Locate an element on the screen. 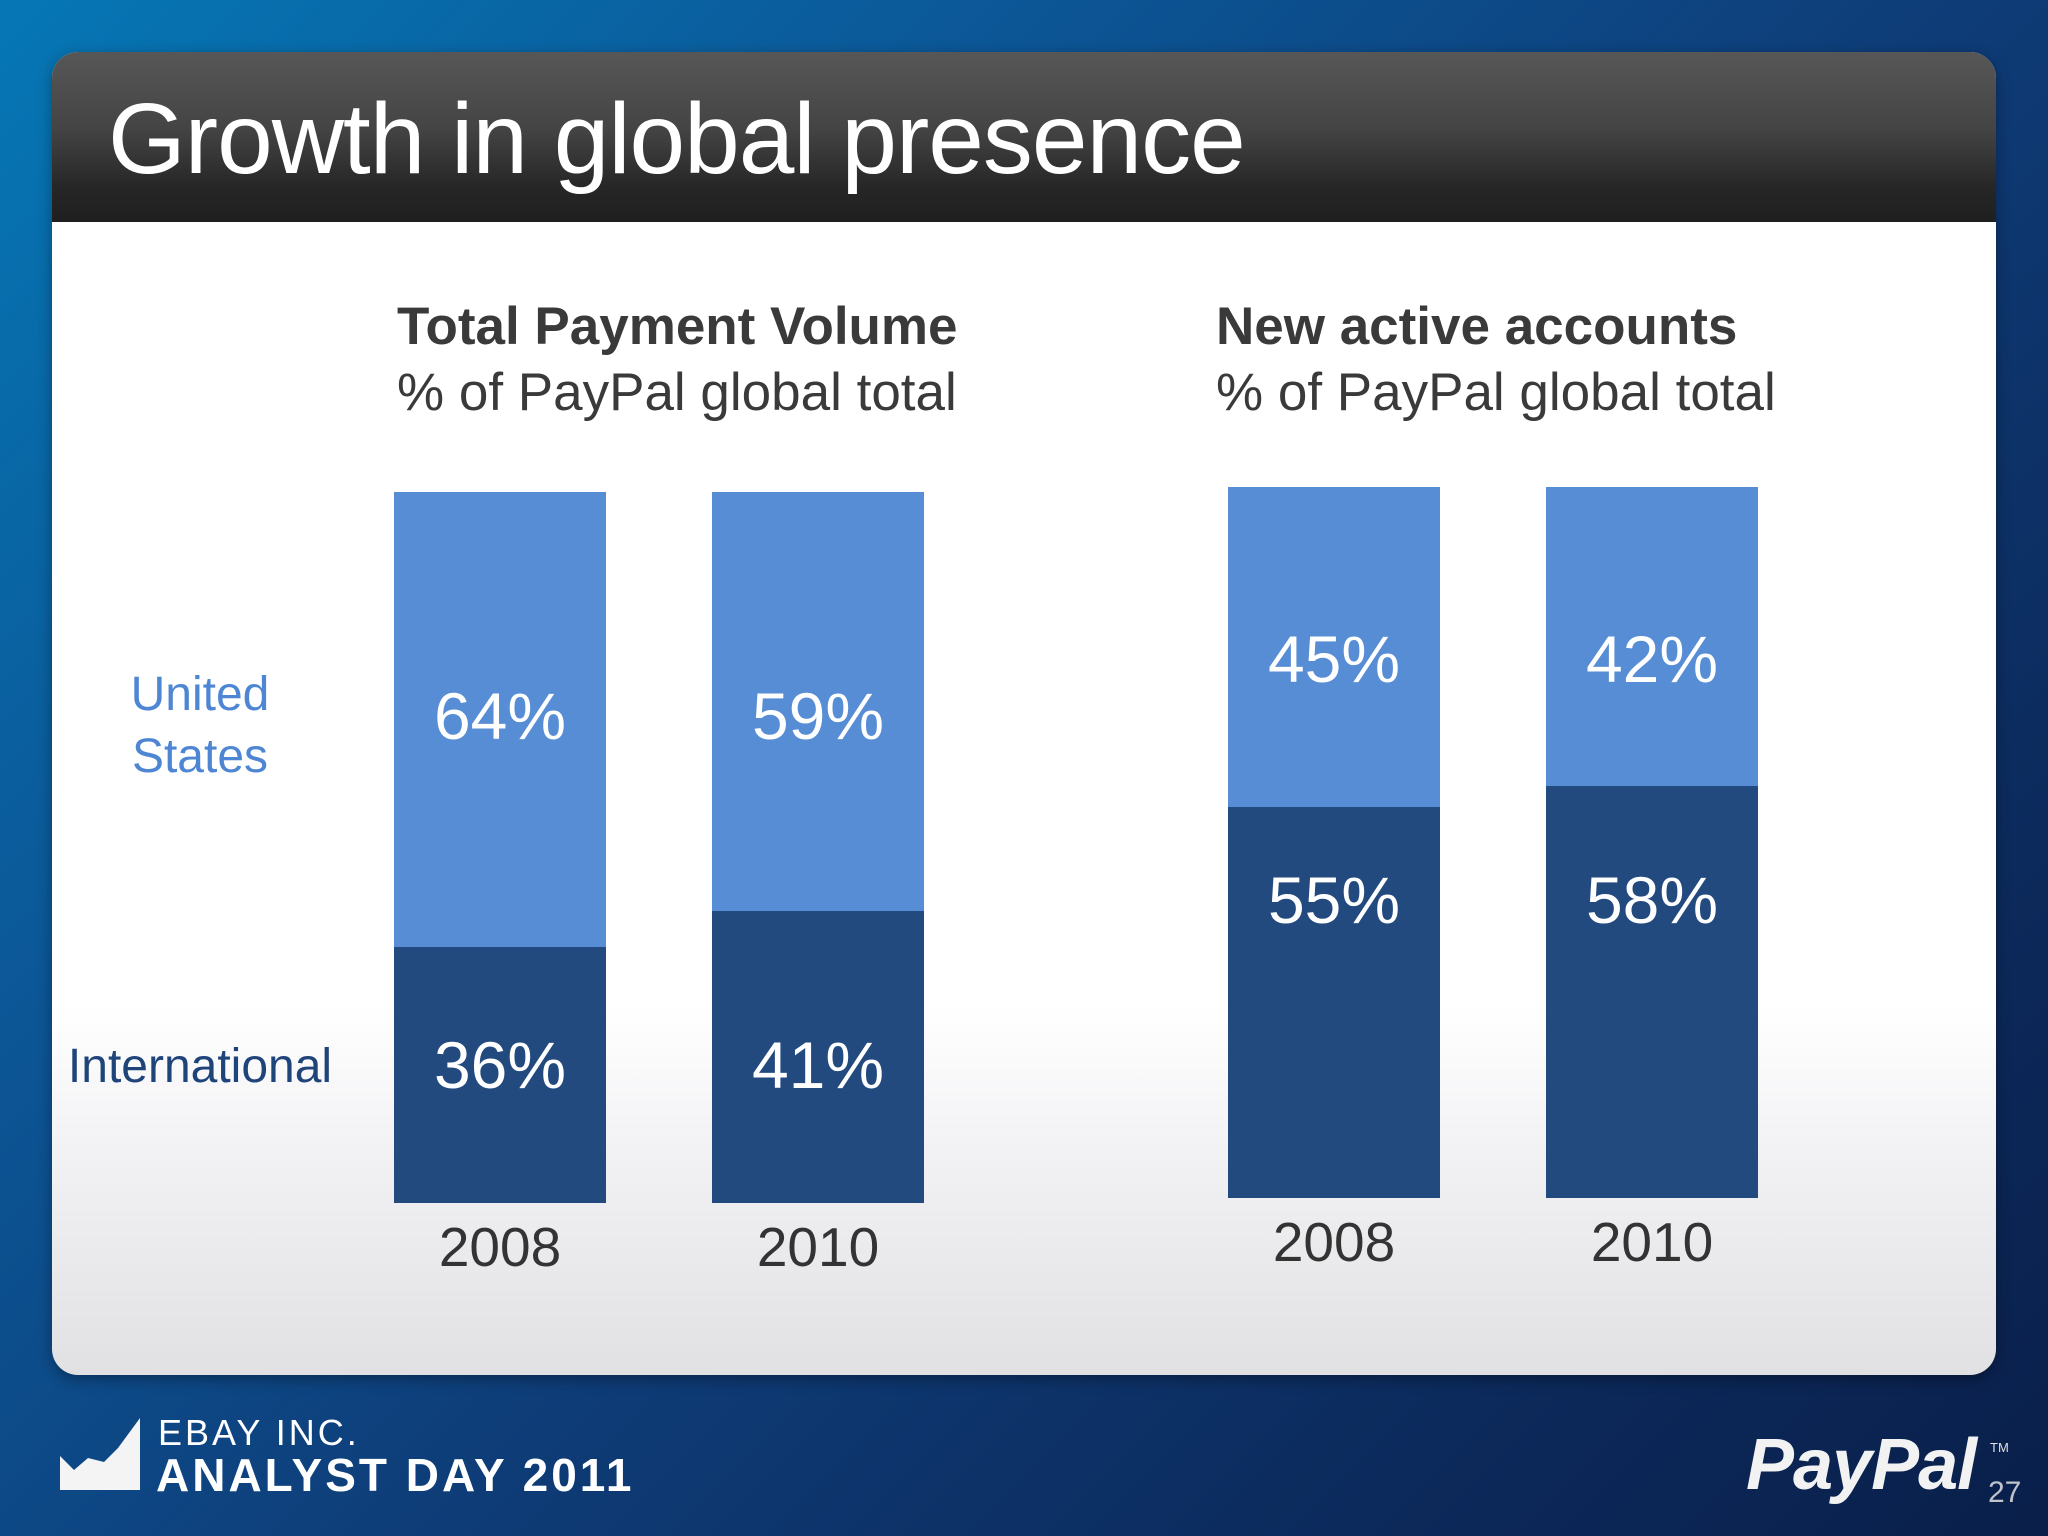 This screenshot has height=1536, width=2048. title-bar: Growth in global presence is located at coordinates (1024, 137).